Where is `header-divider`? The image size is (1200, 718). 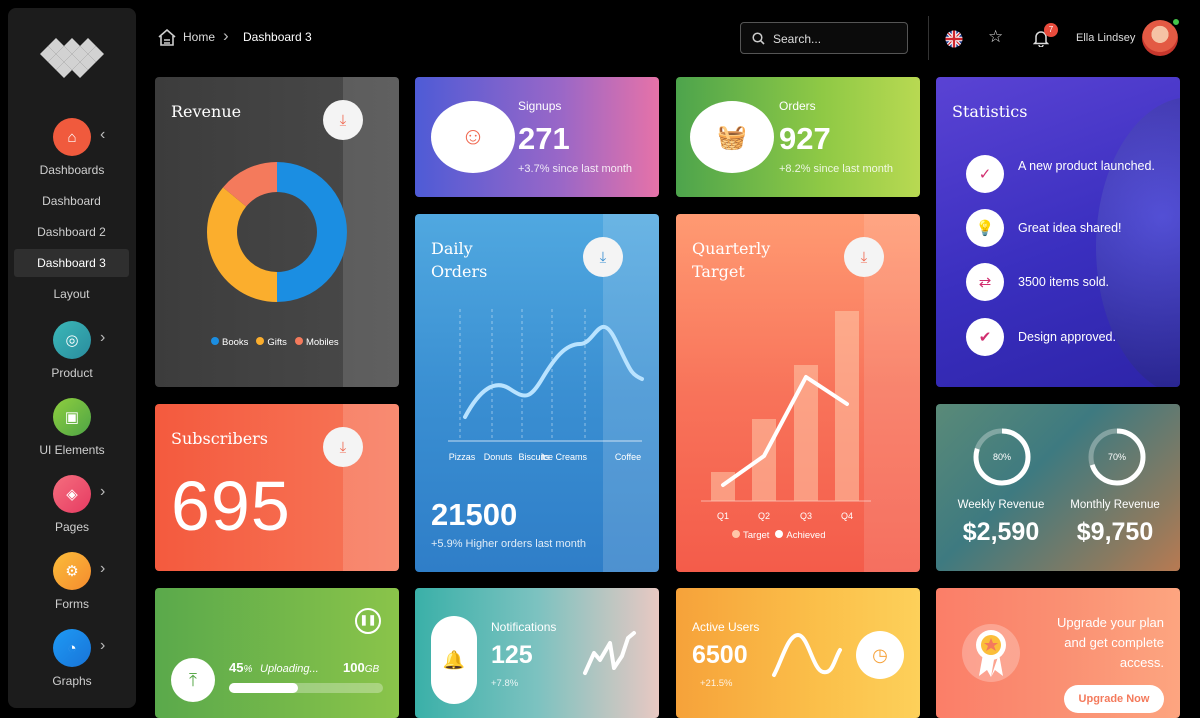 header-divider is located at coordinates (928, 38).